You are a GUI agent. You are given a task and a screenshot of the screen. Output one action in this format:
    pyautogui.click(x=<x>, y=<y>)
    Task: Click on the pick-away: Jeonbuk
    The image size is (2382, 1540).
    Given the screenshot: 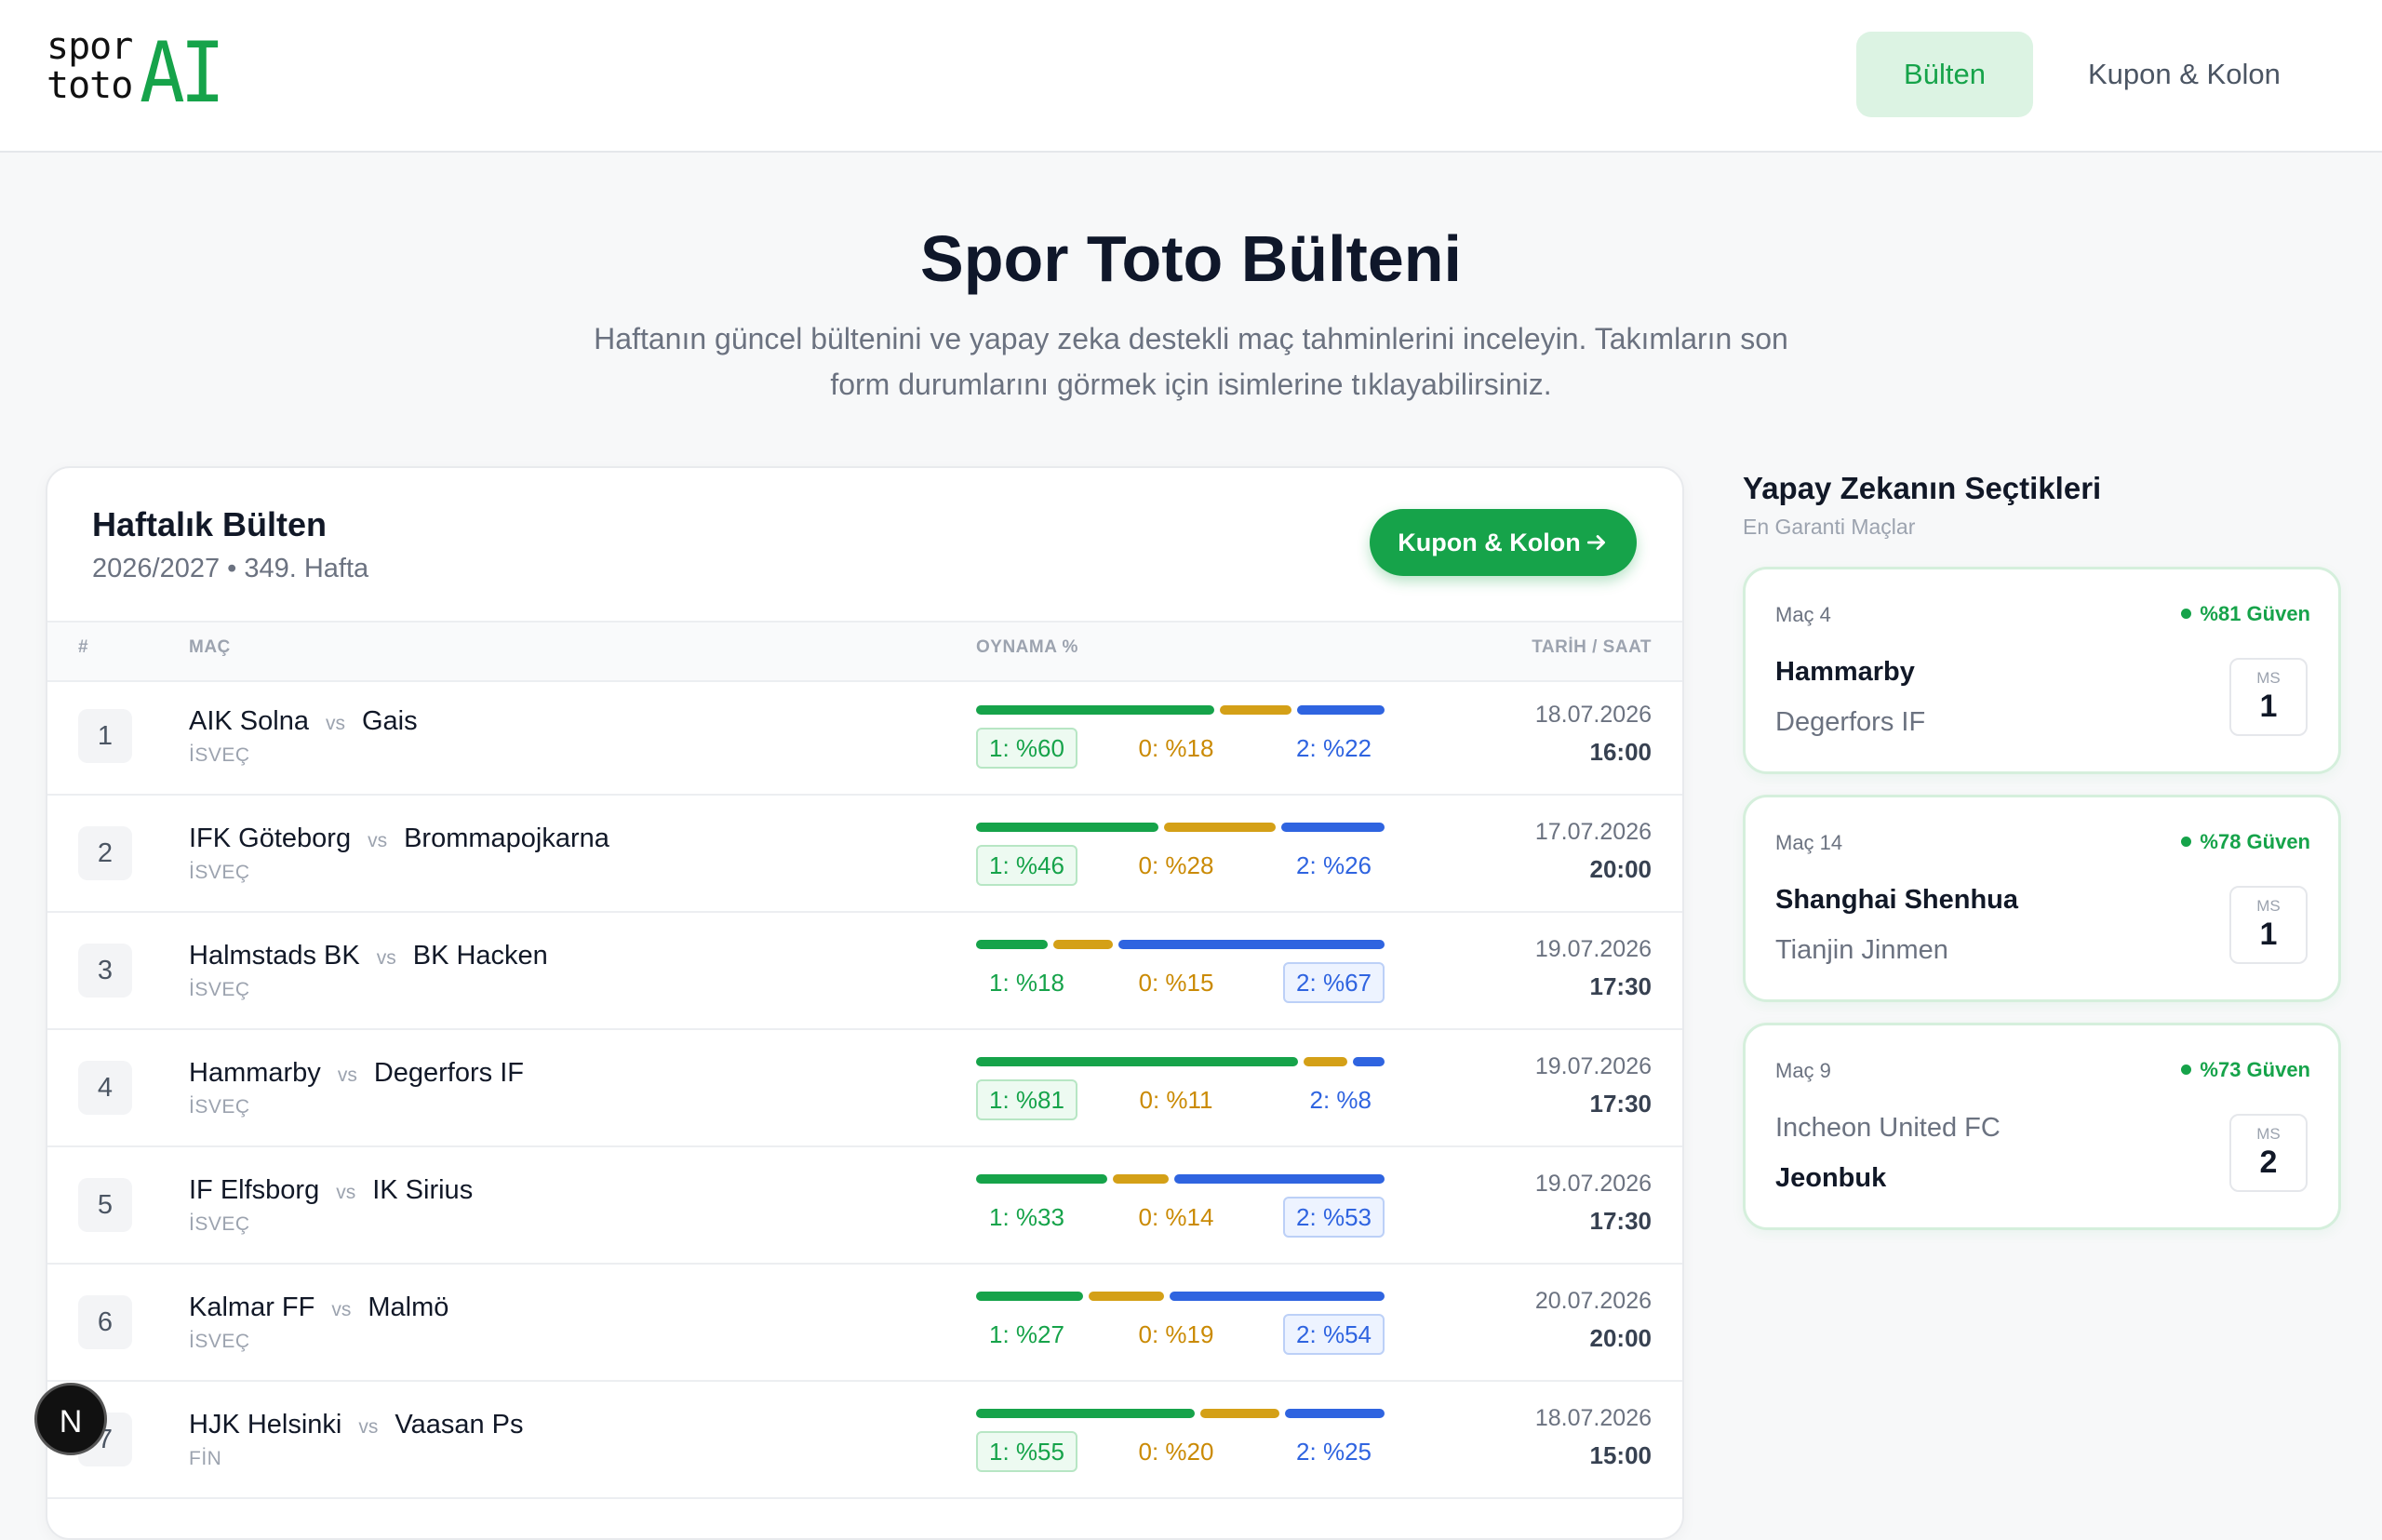 What is the action you would take?
    pyautogui.click(x=1831, y=1178)
    